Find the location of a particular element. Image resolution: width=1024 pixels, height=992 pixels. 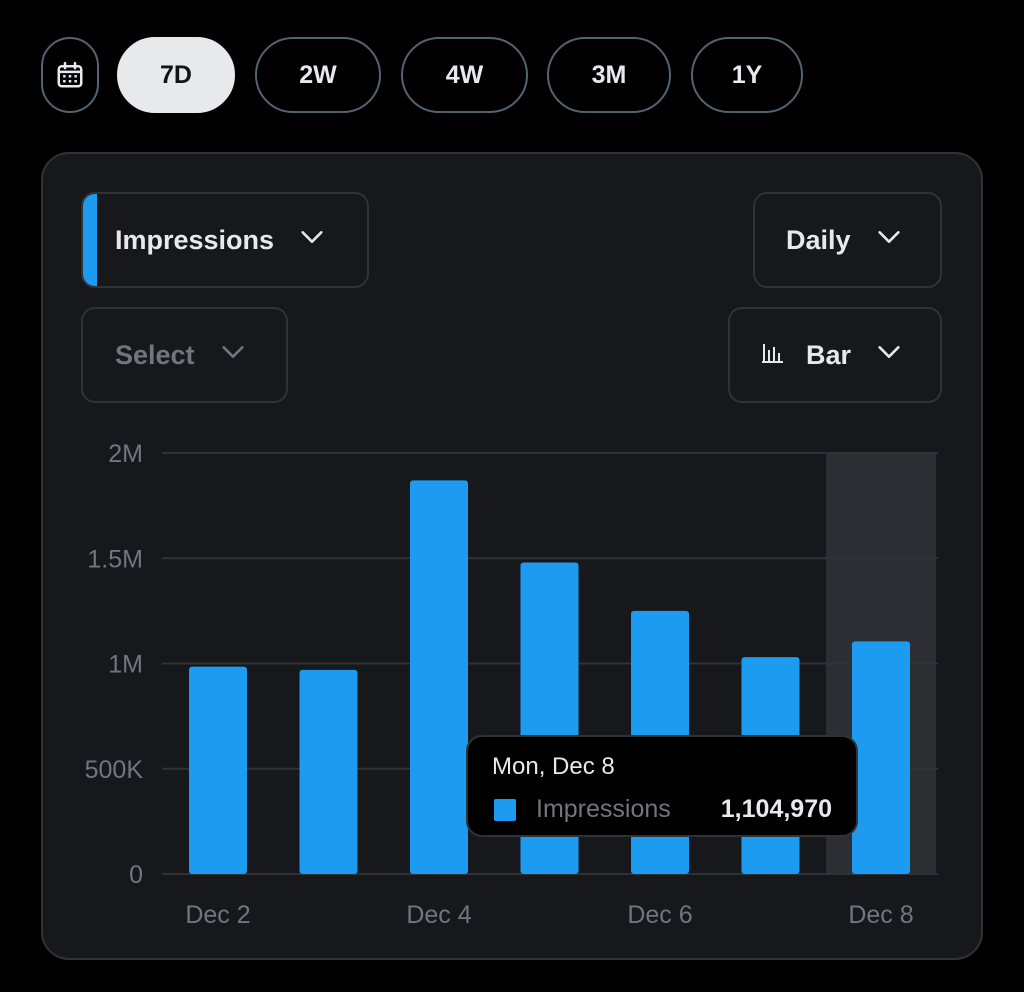

metric-color-indicator is located at coordinates (90, 240).